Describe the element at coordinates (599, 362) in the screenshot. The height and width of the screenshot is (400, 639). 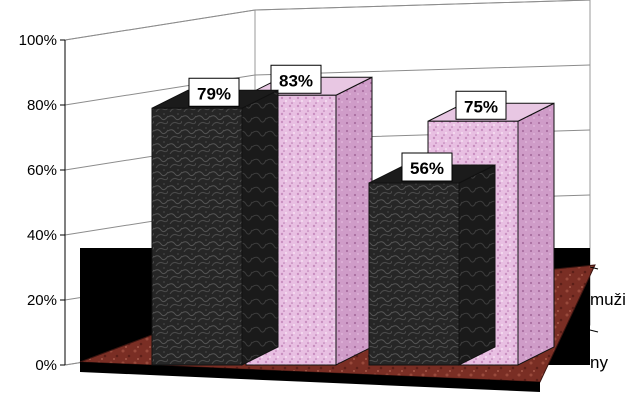
I see `series-axis-label: ny` at that location.